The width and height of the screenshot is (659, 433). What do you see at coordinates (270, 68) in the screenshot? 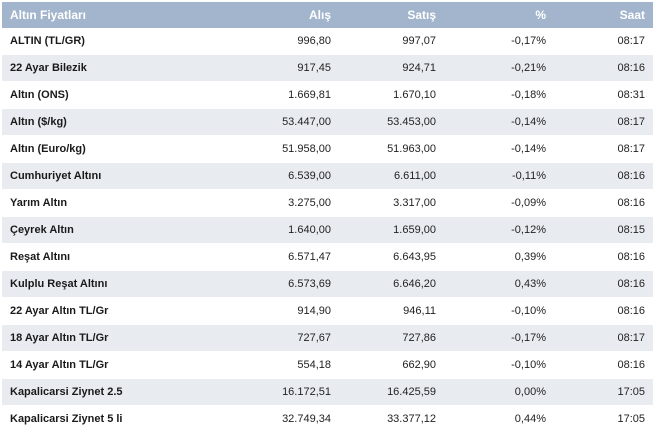
I see `cell-buy: 917,45` at bounding box center [270, 68].